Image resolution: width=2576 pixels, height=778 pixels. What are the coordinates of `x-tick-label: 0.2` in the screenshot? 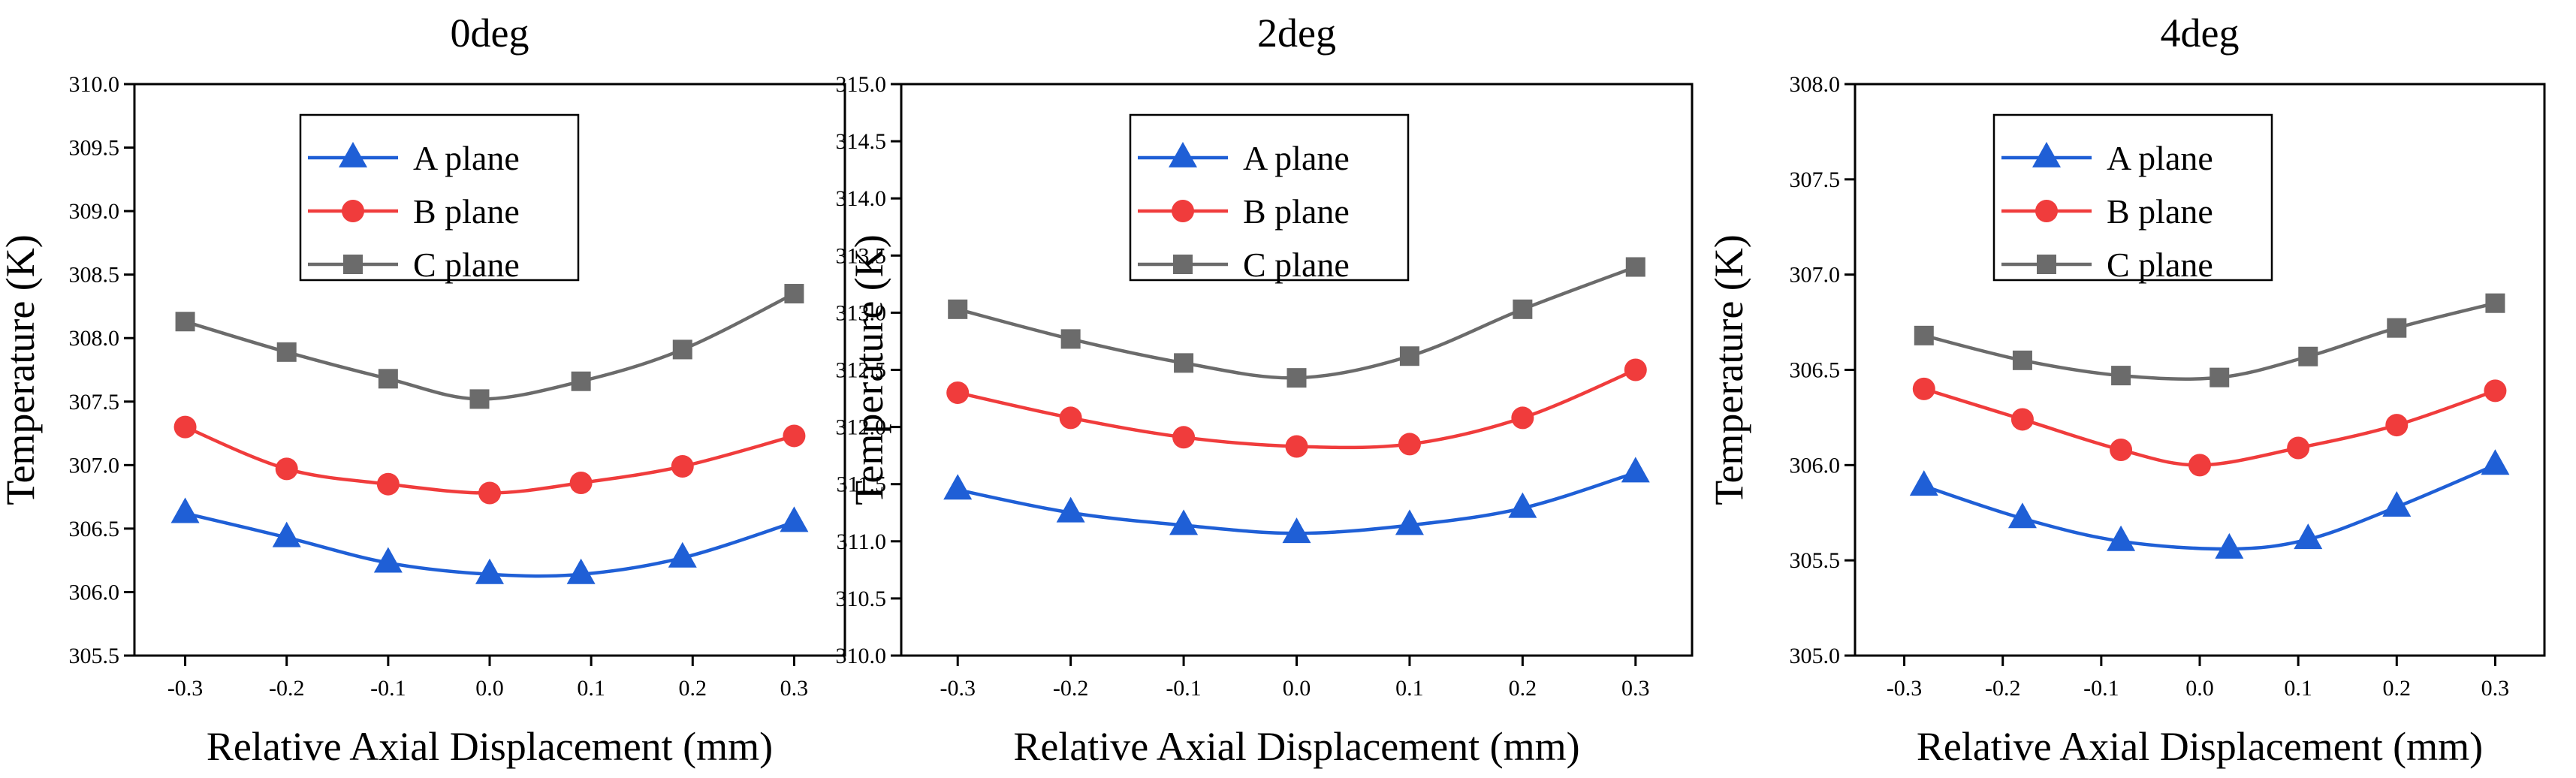 It's located at (1523, 688).